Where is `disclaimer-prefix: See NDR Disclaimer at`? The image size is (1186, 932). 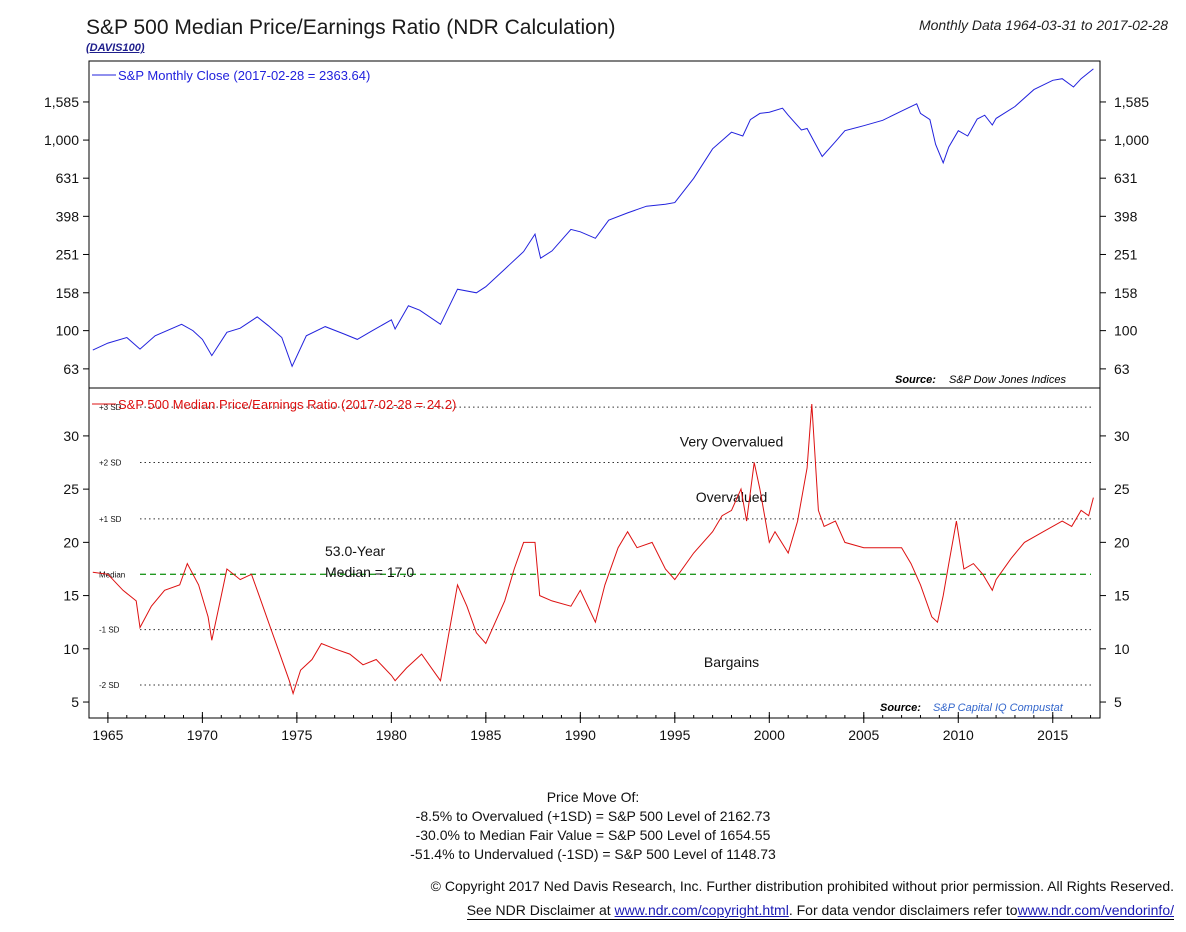 disclaimer-prefix: See NDR Disclaimer at is located at coordinates (540, 910).